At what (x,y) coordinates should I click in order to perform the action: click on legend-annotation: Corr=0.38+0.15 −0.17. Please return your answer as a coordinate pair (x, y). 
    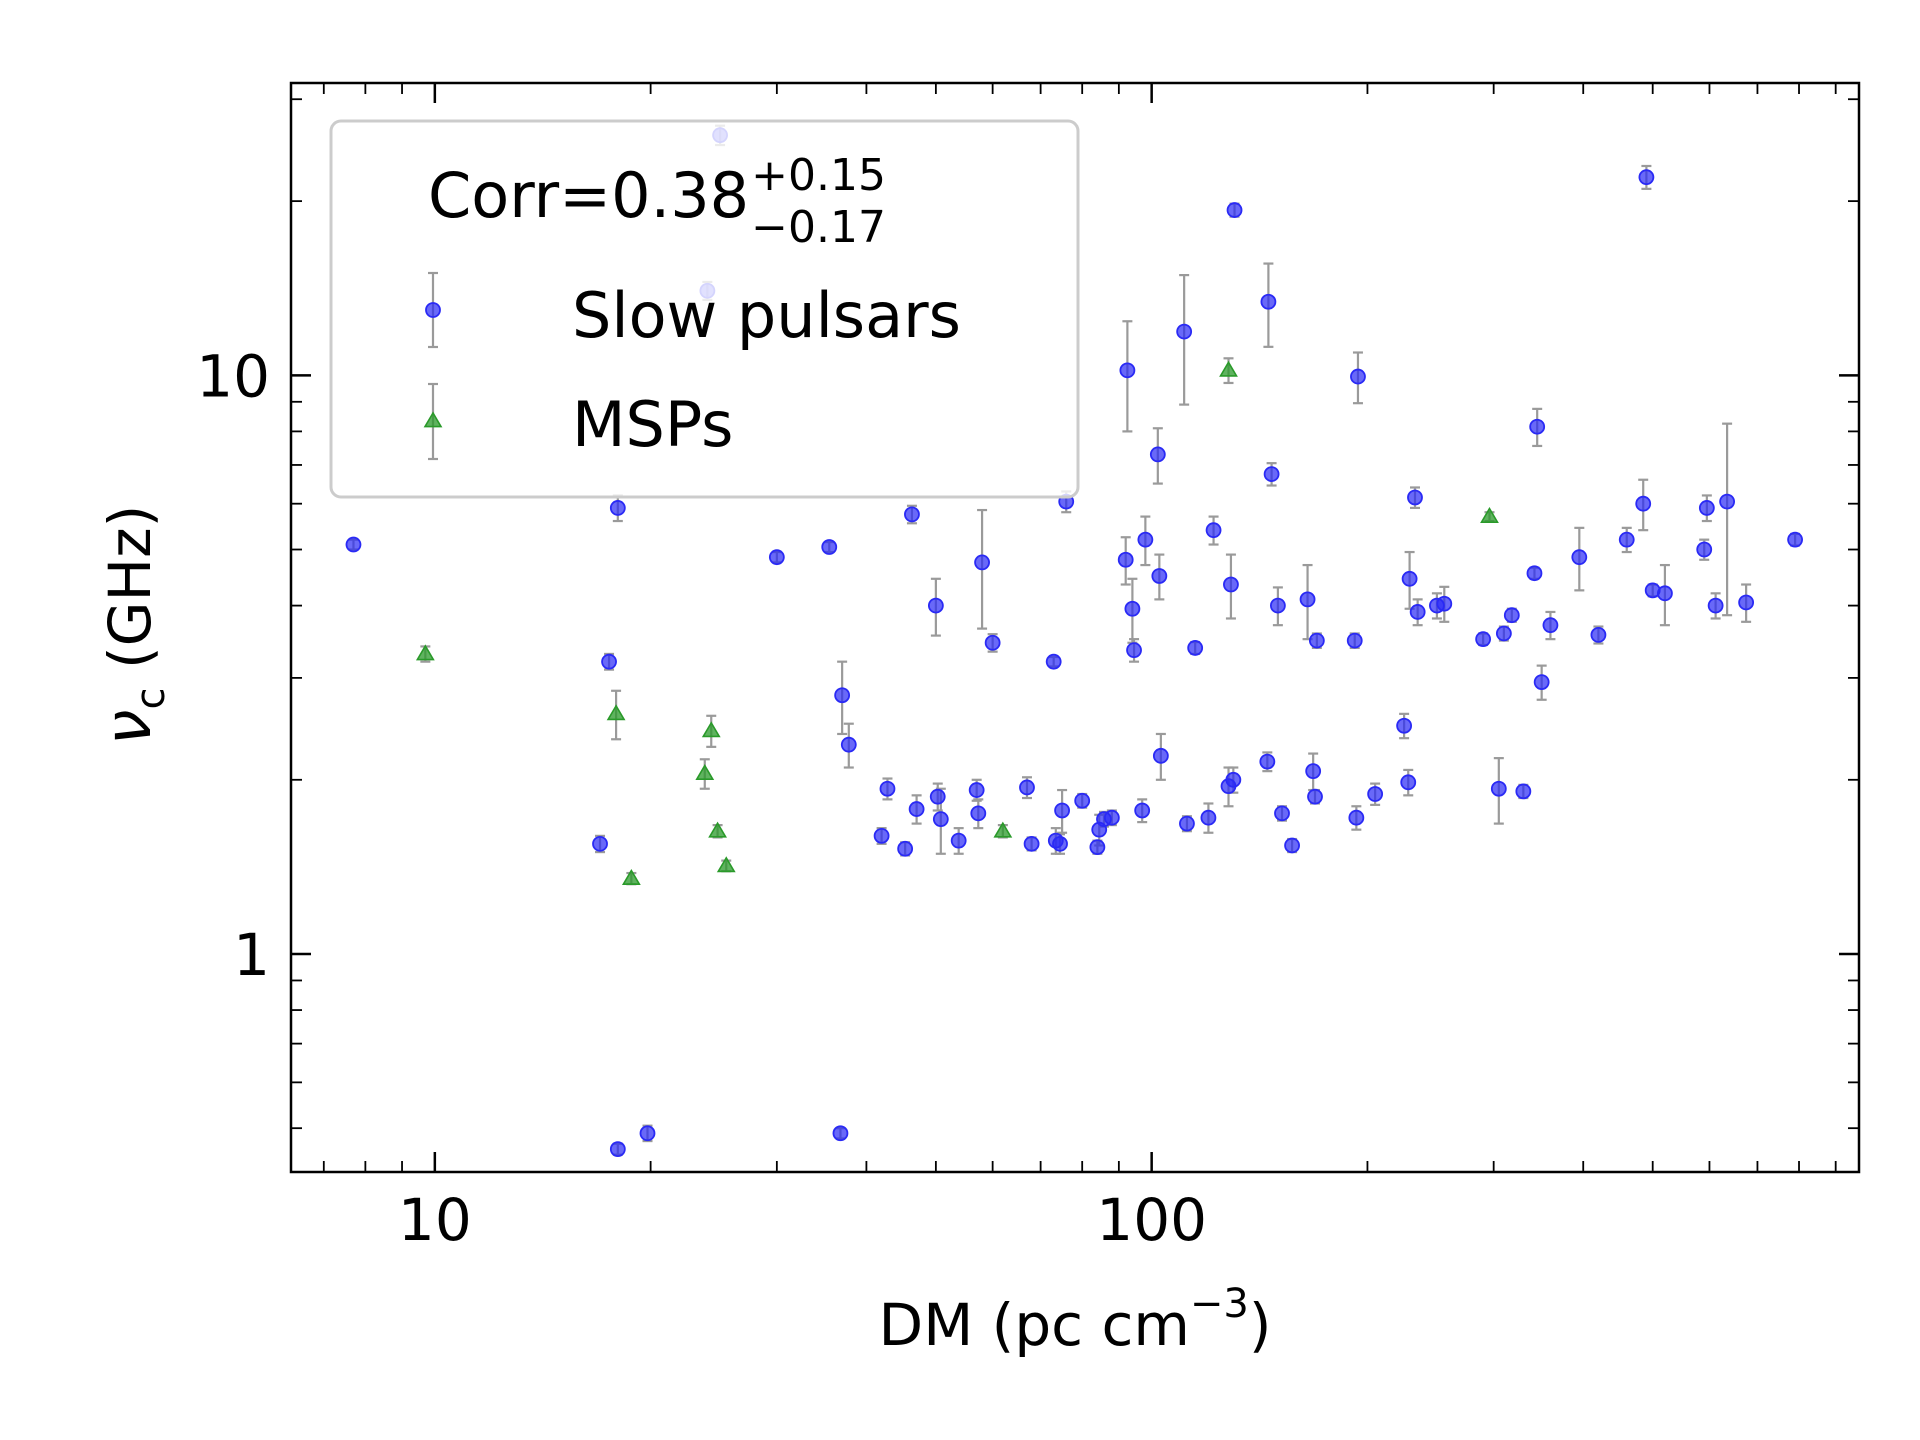
    Looking at the image, I should click on (657, 201).